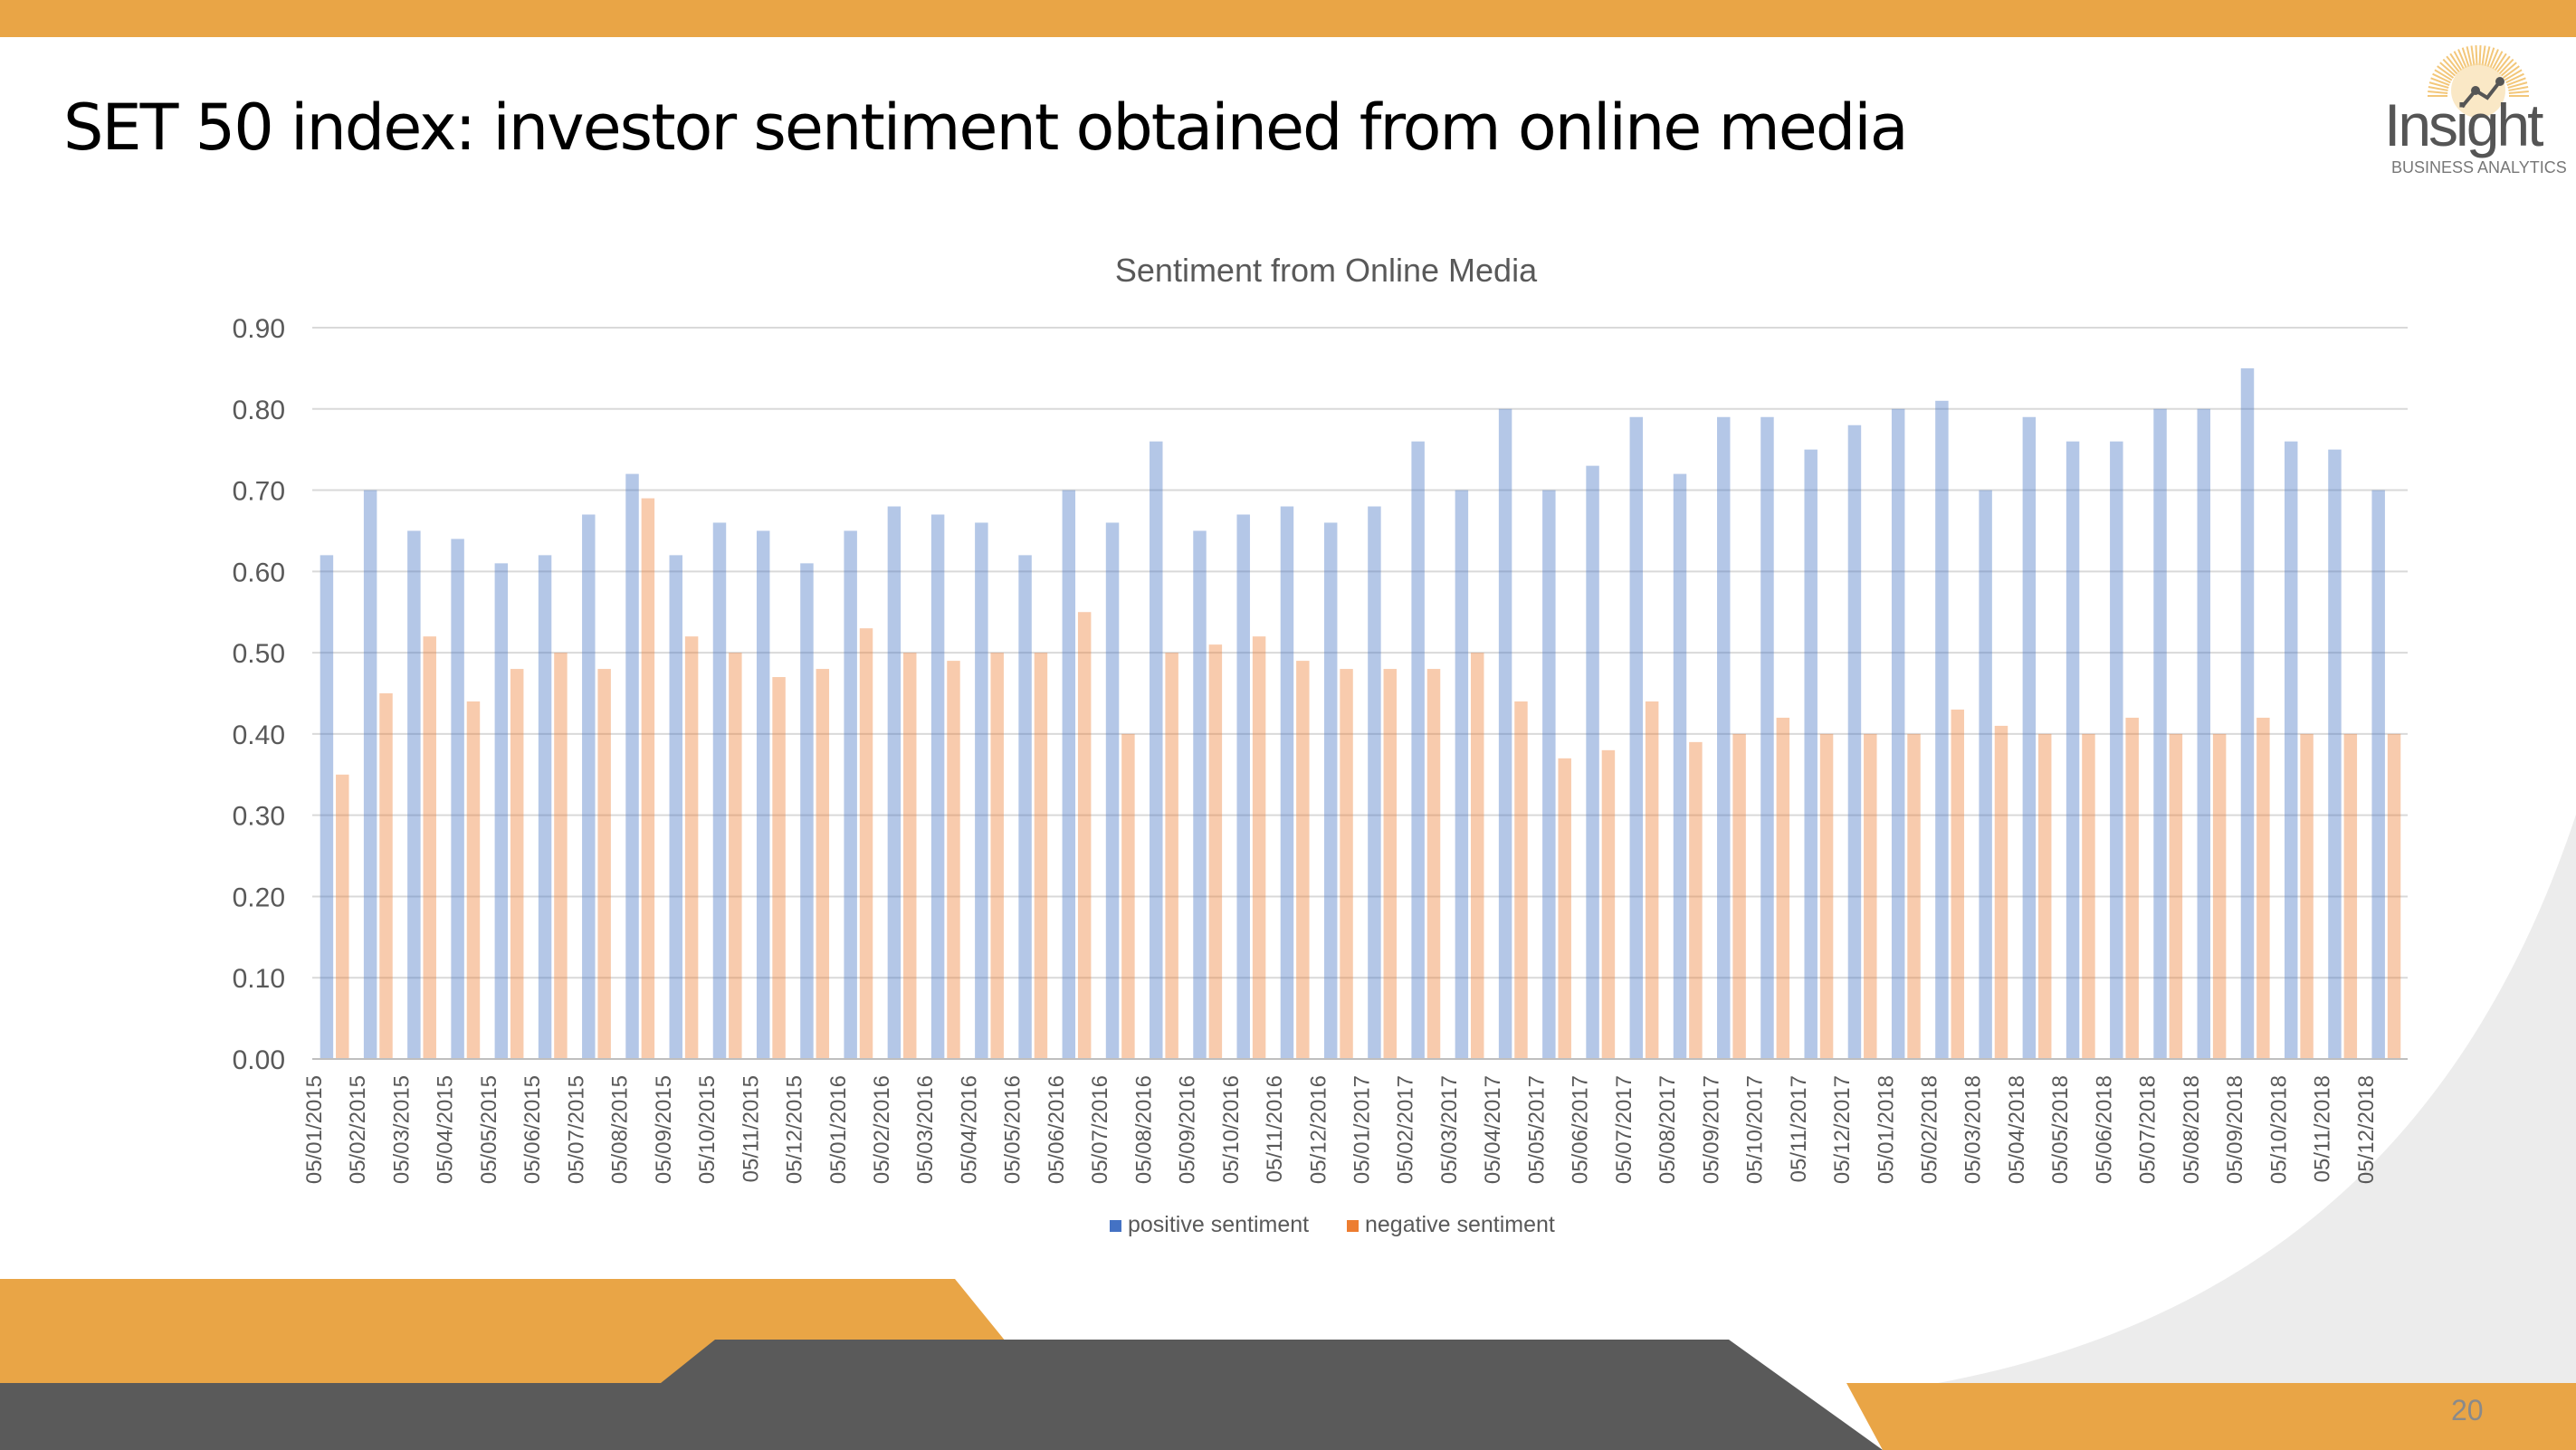  What do you see at coordinates (1581, 1129) in the screenshot?
I see `x-tick-label: 05/06/2017` at bounding box center [1581, 1129].